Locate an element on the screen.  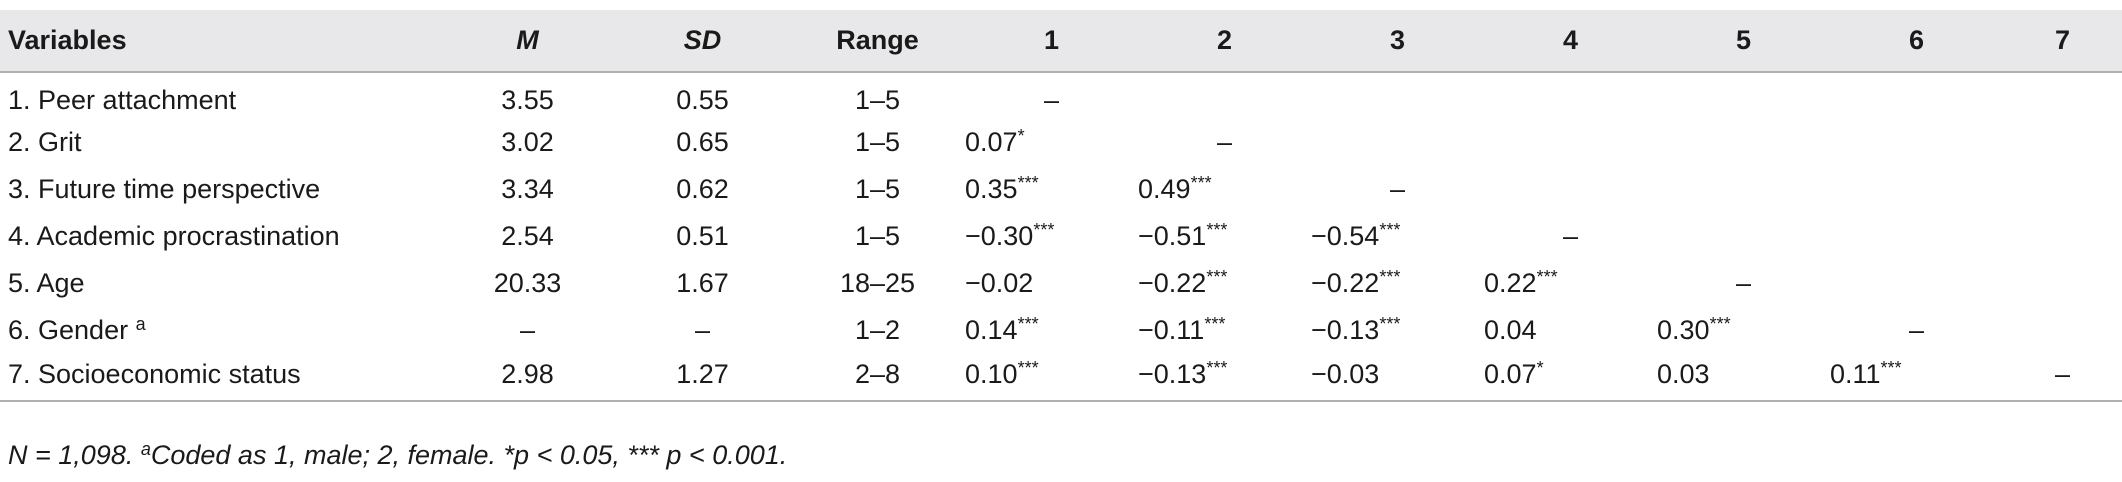
cell-correlation-2: −0.51*** is located at coordinates (1224, 236).